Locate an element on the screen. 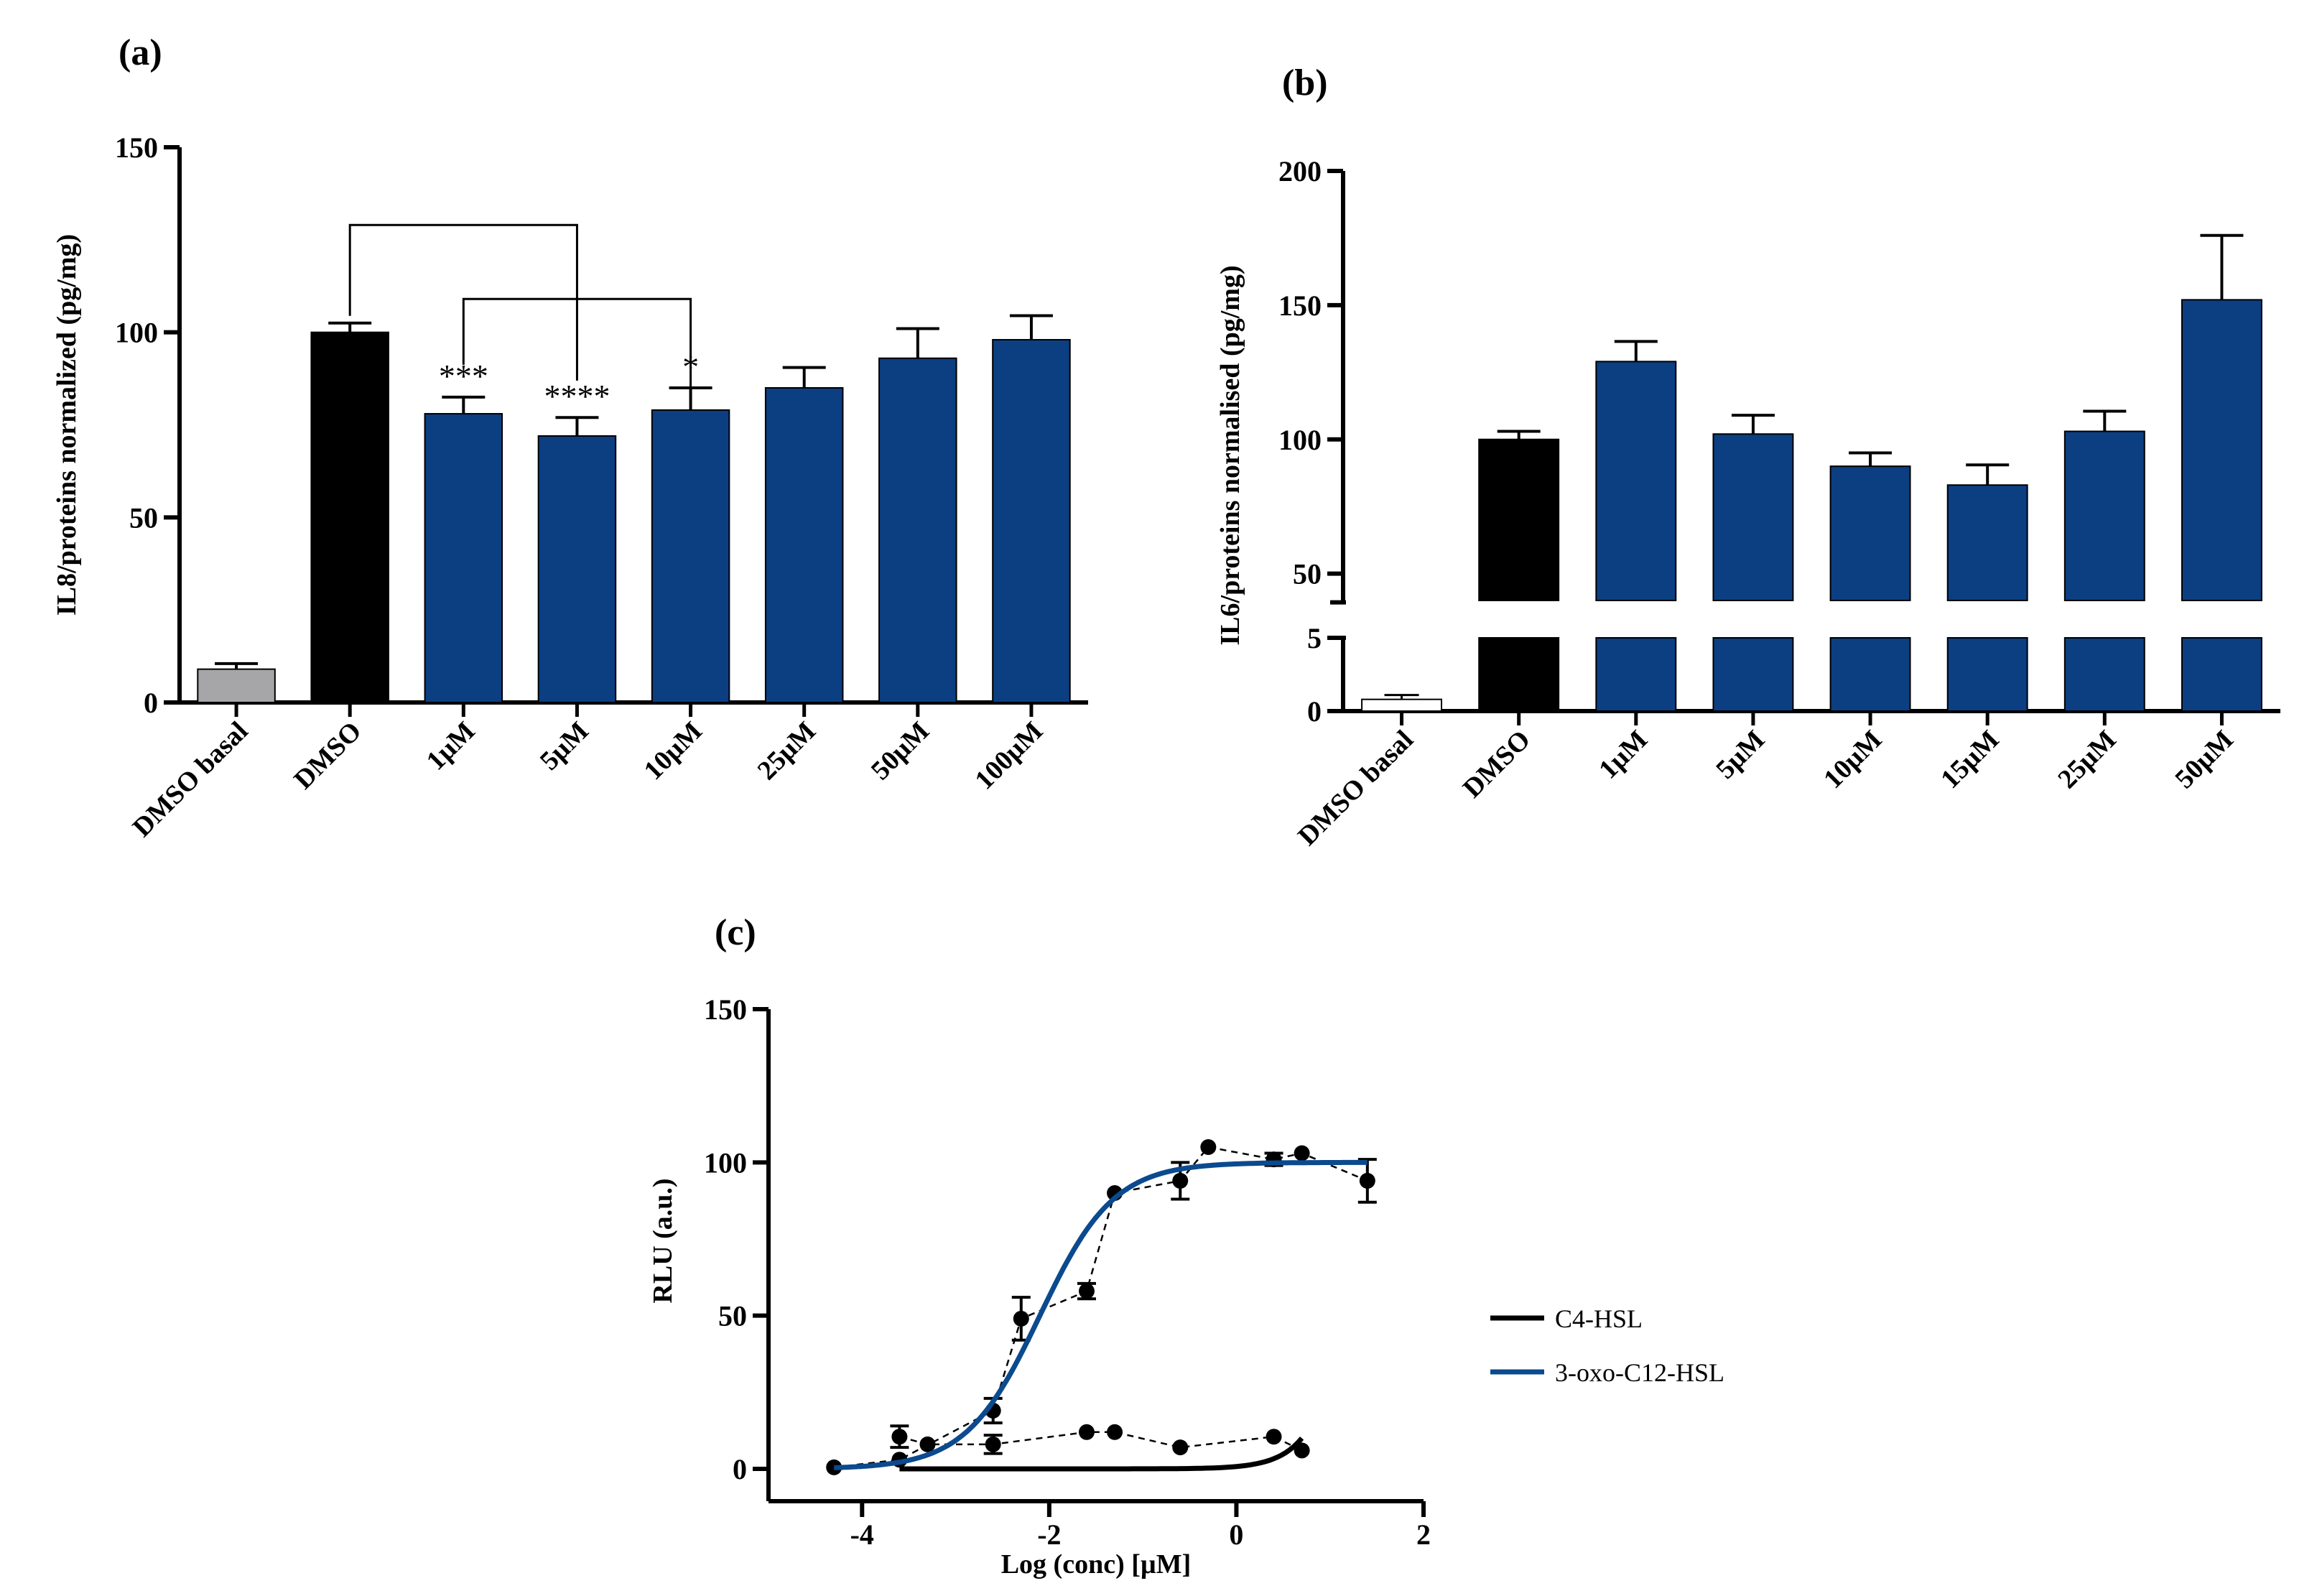 This screenshot has width=2317, height=1596. x-tick-label: 0 is located at coordinates (1236, 1534).